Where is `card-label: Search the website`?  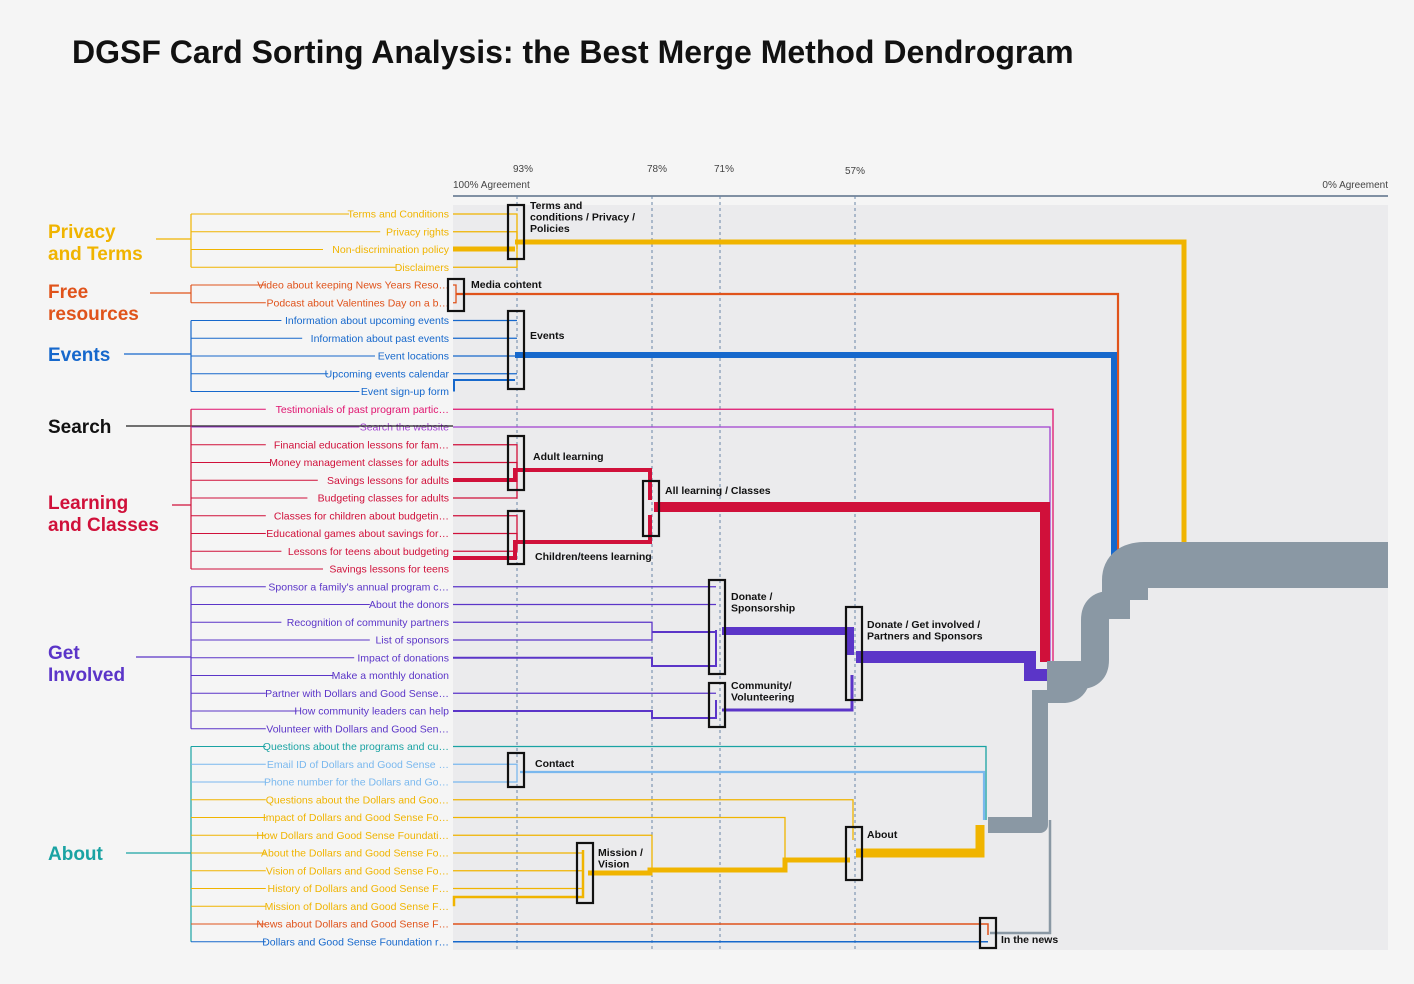
card-label: Search the website is located at coordinates (404, 428).